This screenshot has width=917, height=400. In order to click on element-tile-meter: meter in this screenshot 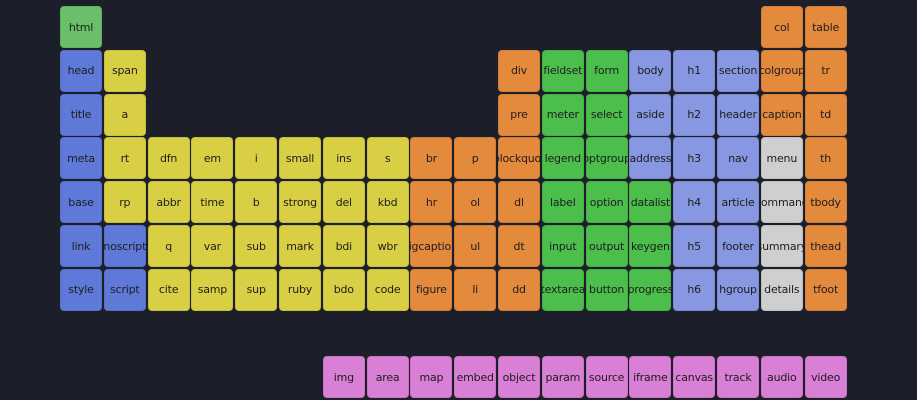, I will do `click(562, 114)`.